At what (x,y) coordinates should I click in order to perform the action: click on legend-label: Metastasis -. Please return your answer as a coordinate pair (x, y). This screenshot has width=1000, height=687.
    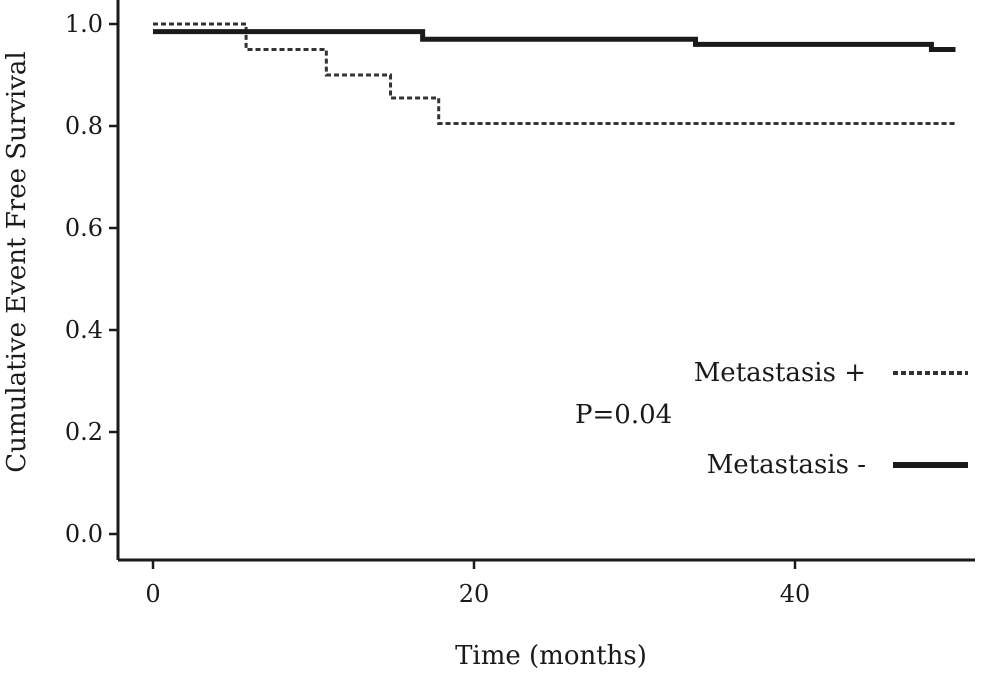
    Looking at the image, I should click on (786, 465).